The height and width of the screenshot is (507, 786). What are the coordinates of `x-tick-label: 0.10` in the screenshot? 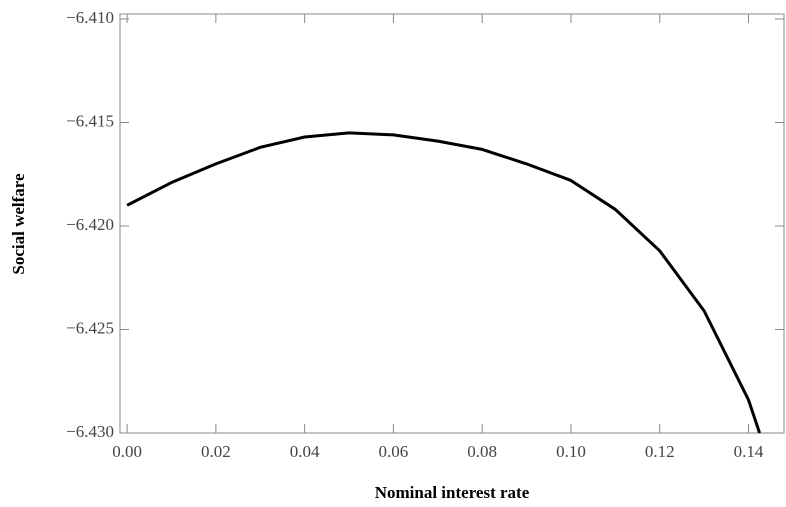 It's located at (571, 451).